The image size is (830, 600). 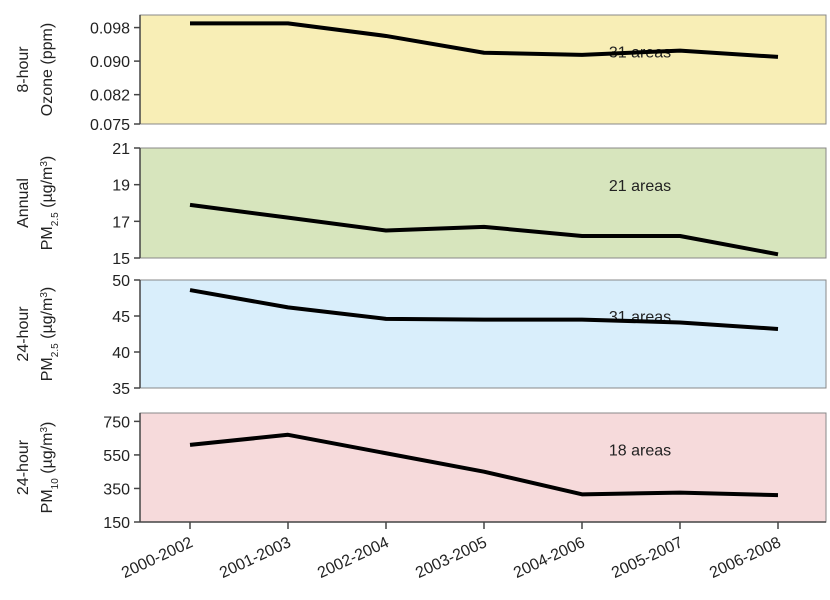 I want to click on y-tick-label: 0.090, so click(x=110, y=62).